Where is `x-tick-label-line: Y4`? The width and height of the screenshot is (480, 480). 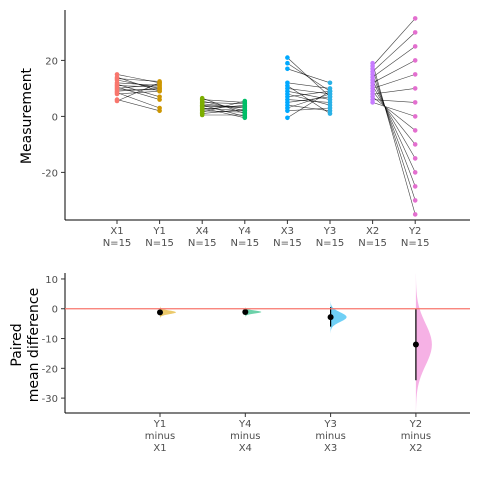
x-tick-label-line: Y4 is located at coordinates (244, 424).